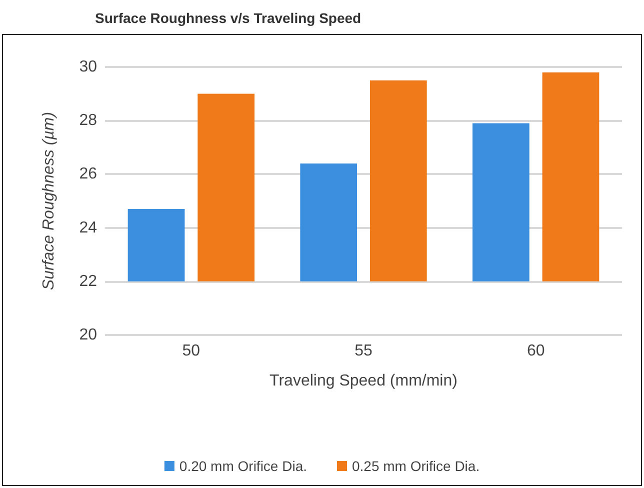  What do you see at coordinates (88, 67) in the screenshot?
I see `y-tick-label: 30` at bounding box center [88, 67].